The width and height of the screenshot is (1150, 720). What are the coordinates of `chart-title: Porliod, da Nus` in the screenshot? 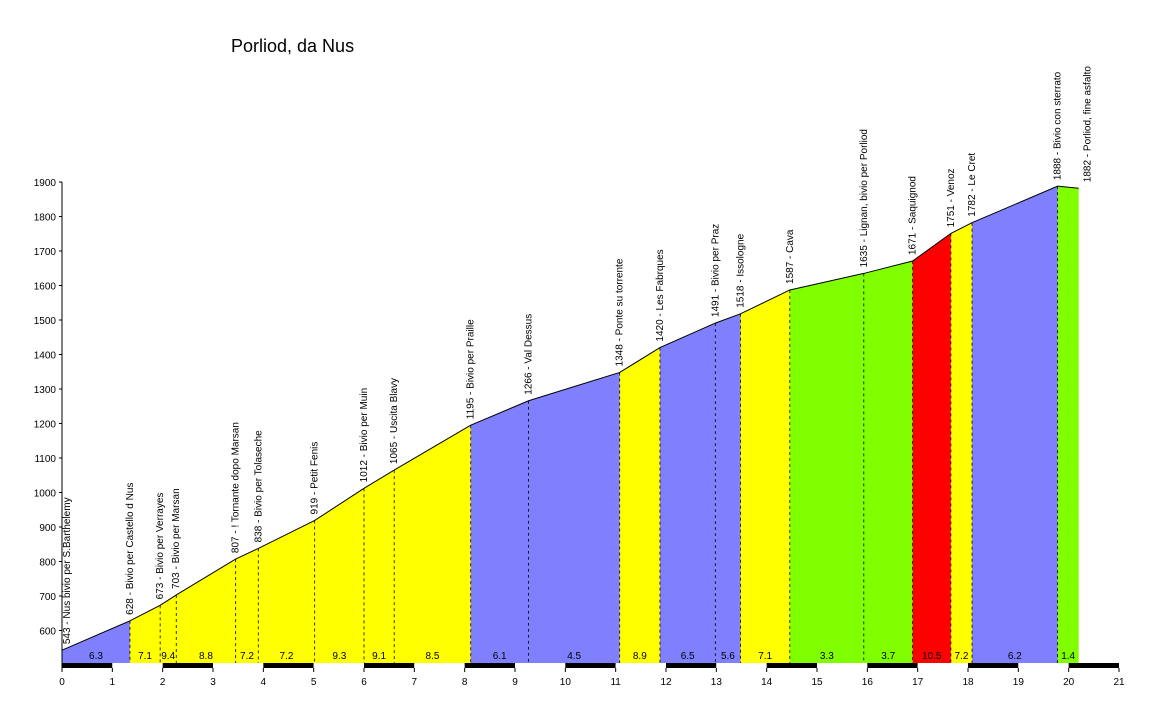 It's located at (293, 46).